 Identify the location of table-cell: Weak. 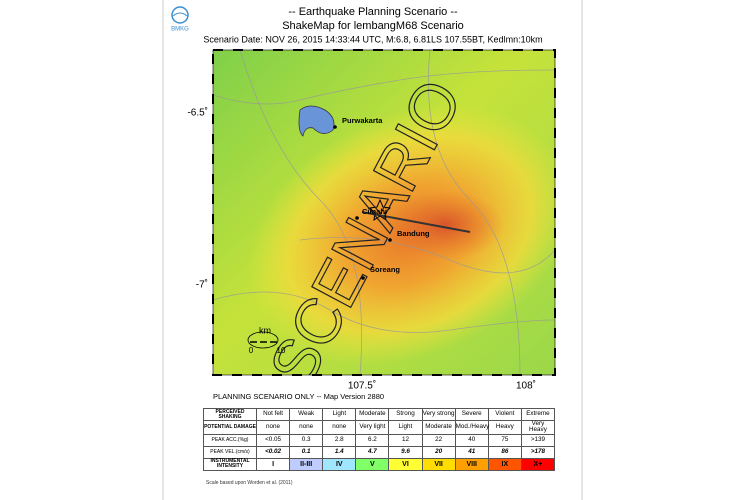
(306, 414).